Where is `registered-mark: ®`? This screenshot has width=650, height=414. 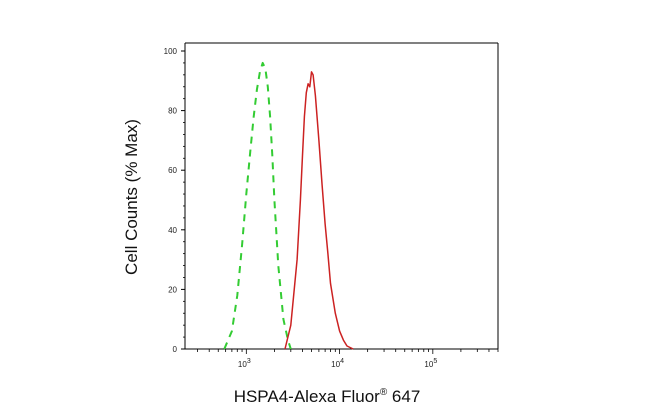
registered-mark: ® is located at coordinates (384, 392).